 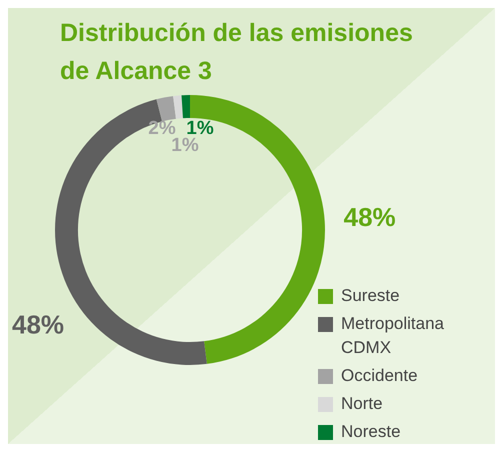 I want to click on legend-label: Metropolitana CDMX, so click(x=393, y=336).